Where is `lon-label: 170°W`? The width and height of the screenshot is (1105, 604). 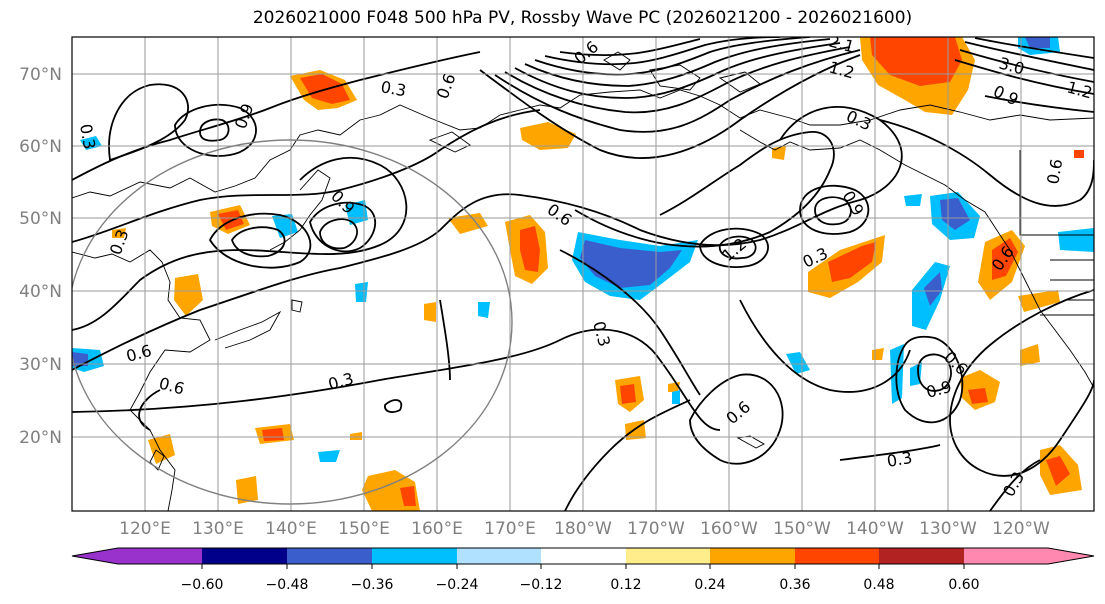 lon-label: 170°W is located at coordinates (656, 529).